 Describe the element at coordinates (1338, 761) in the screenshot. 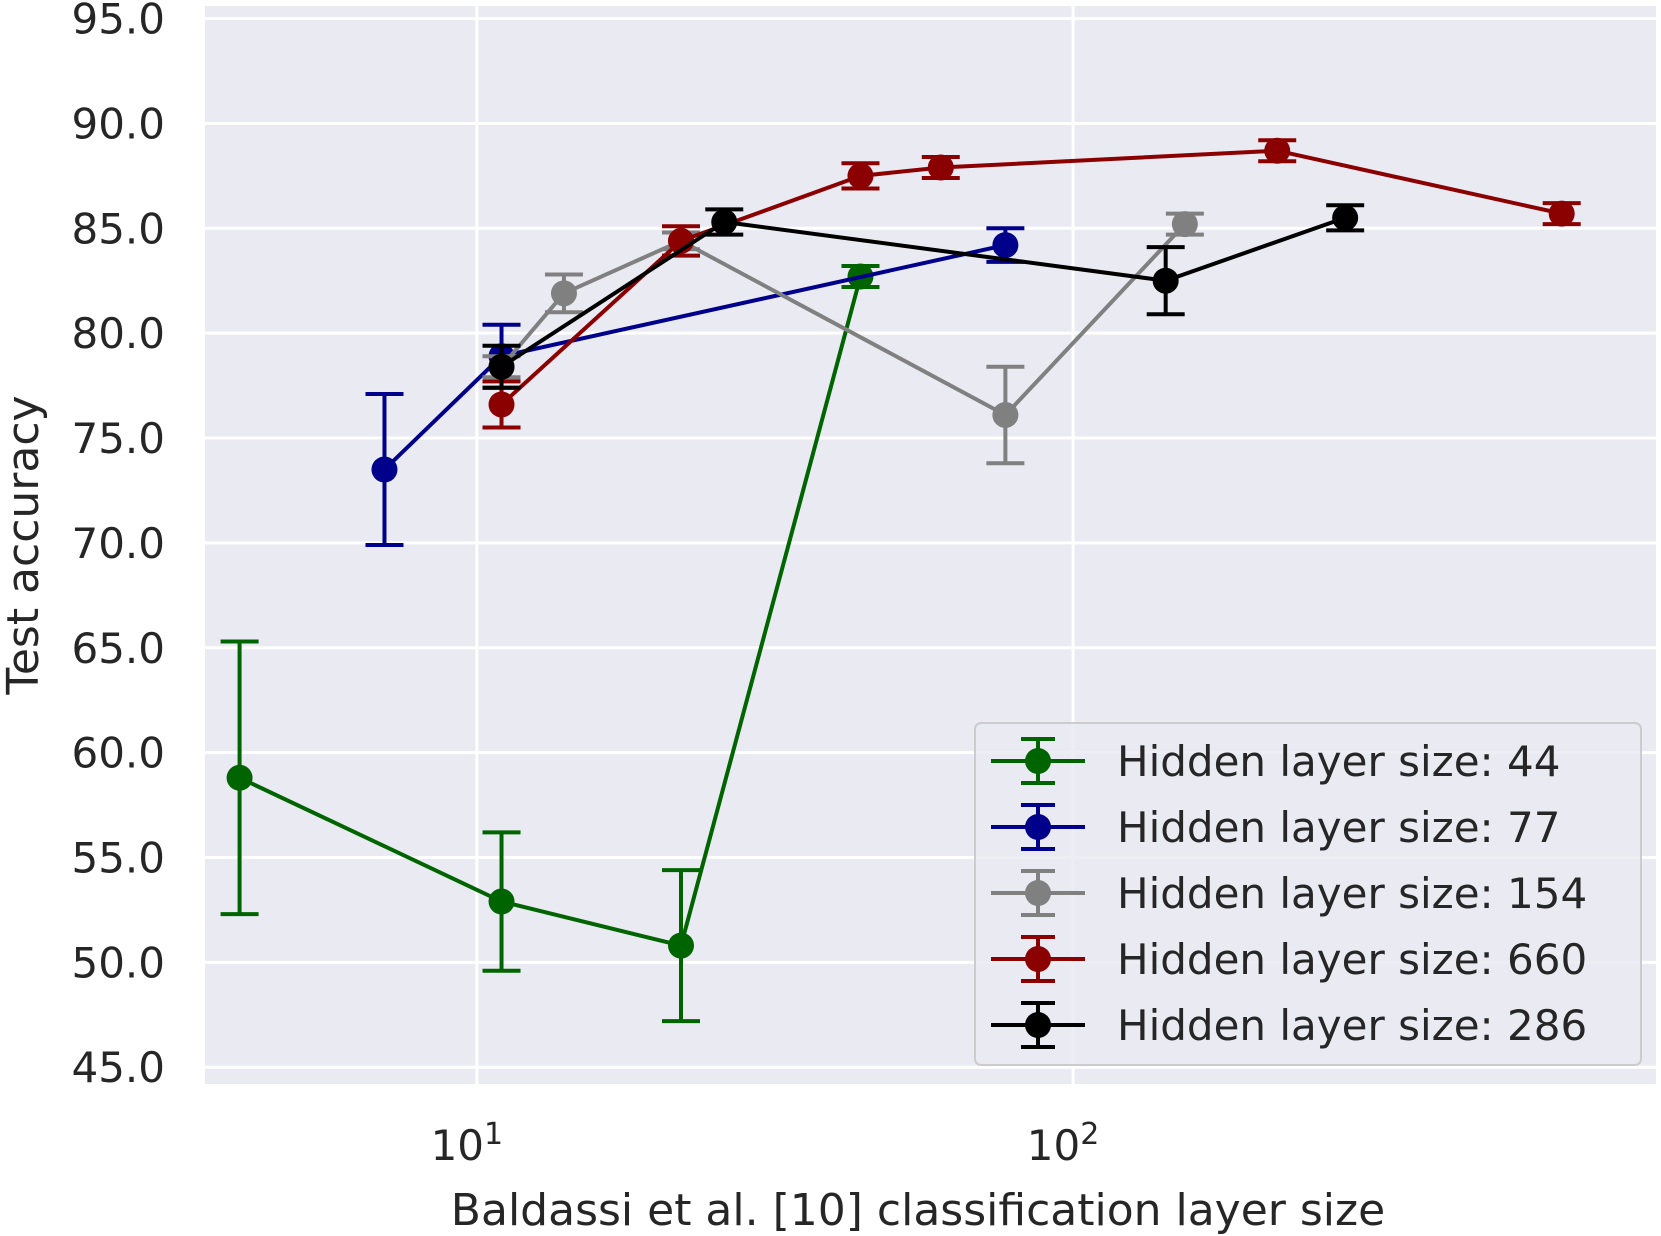

I see `legend-label: Hidden layer size: 44` at that location.